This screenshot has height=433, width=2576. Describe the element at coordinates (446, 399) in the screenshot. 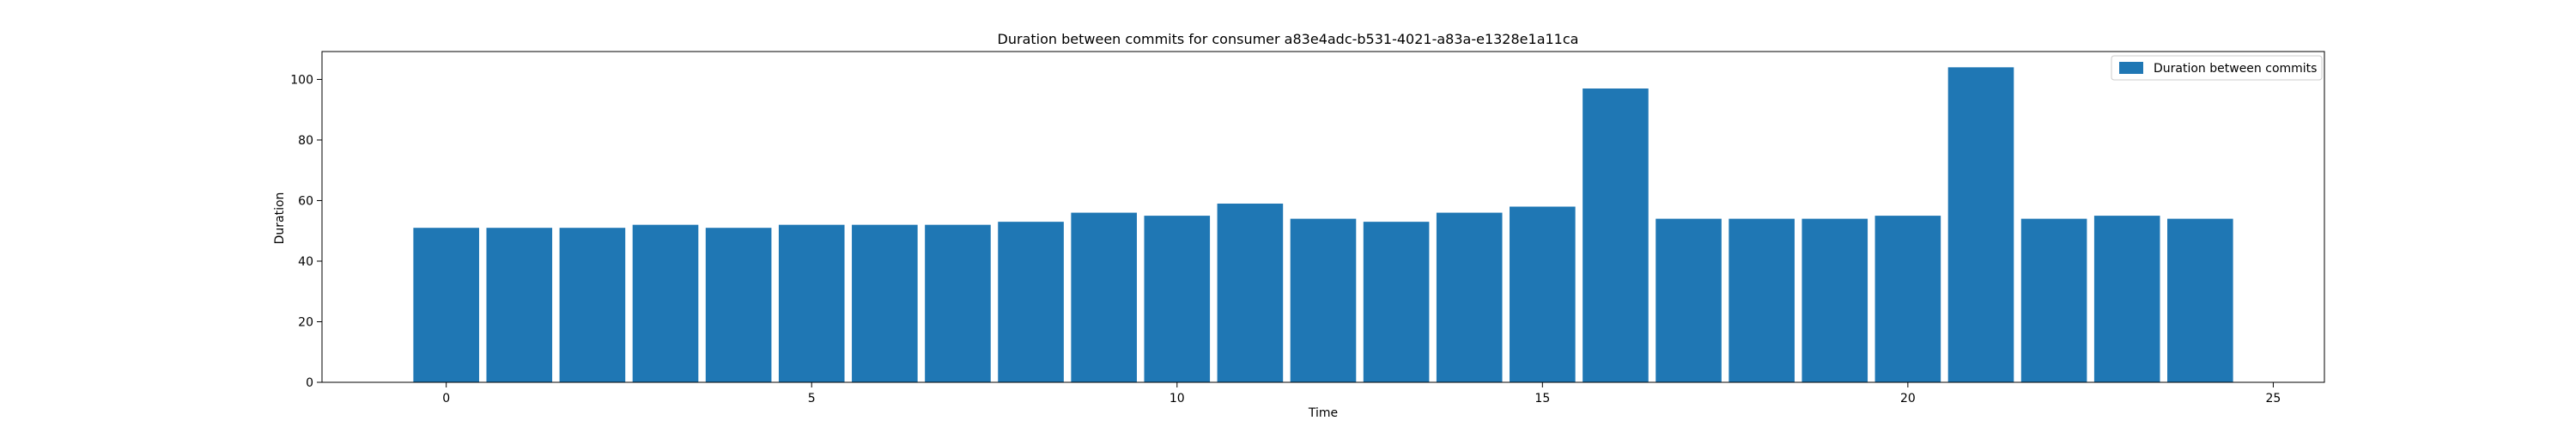

I see `x-tick-label: 0` at that location.